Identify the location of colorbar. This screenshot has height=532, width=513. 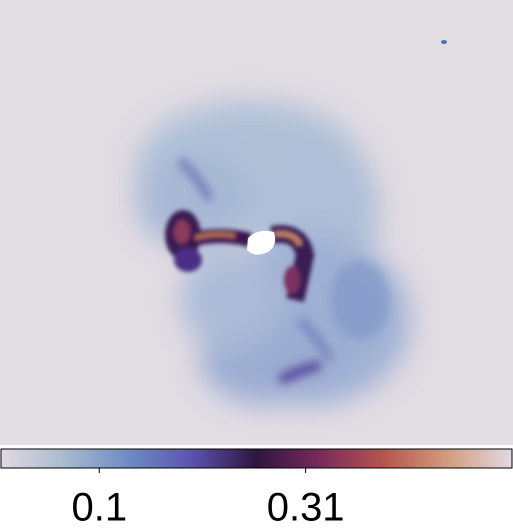
(256, 458).